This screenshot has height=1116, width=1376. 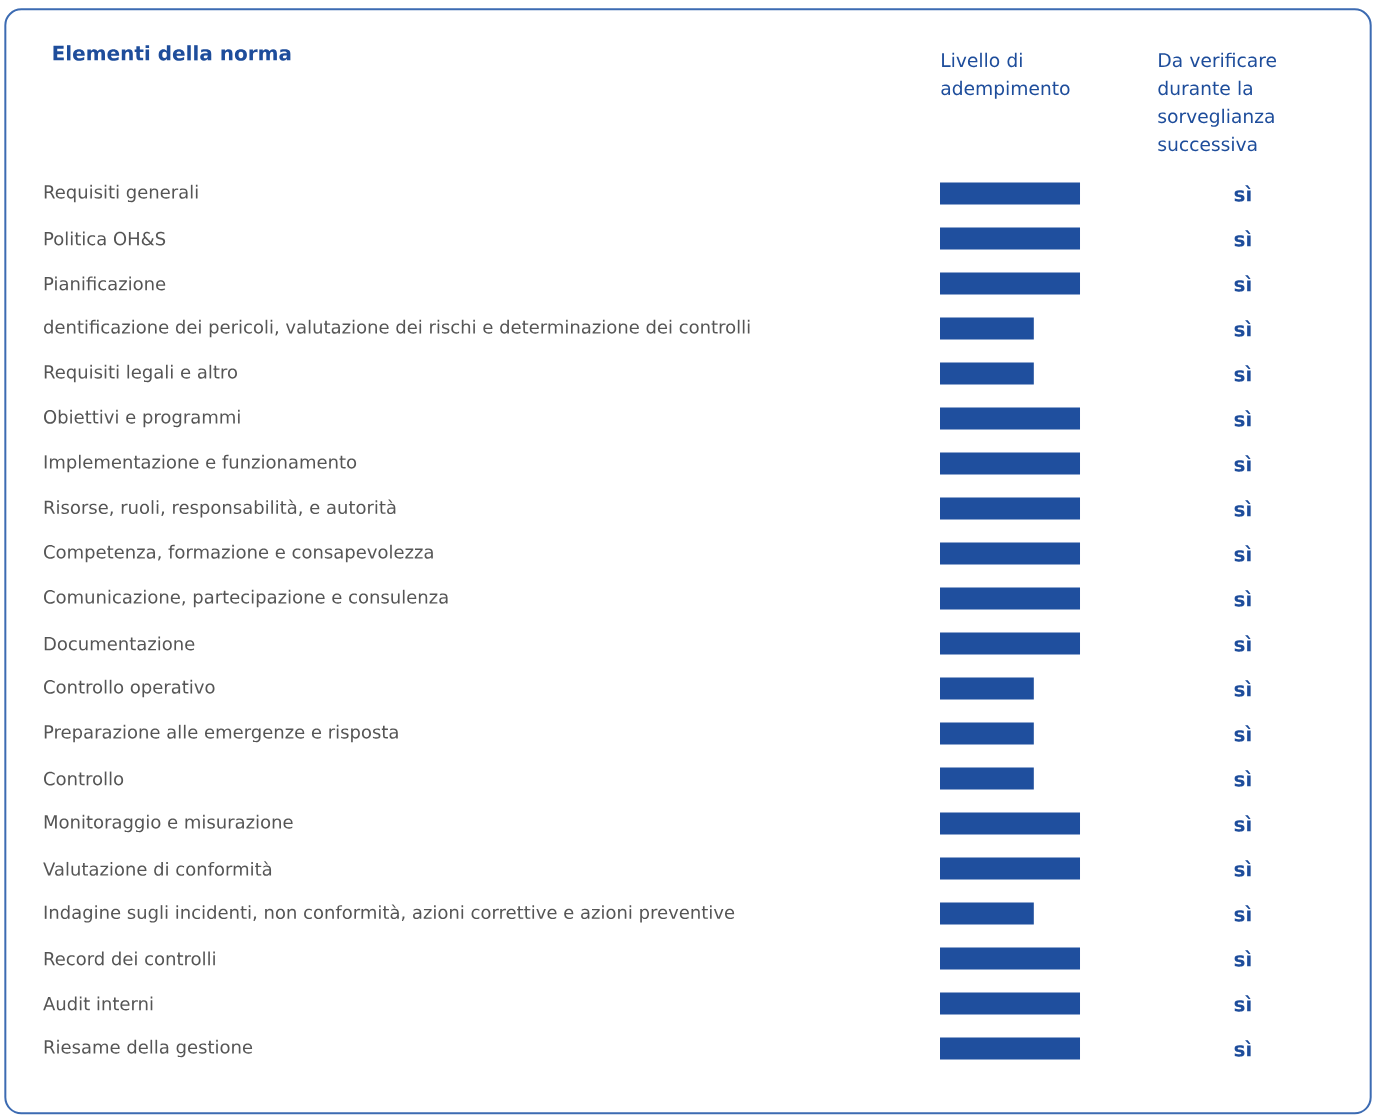 What do you see at coordinates (389, 913) in the screenshot?
I see `y-tick-label: Indagine sugli incidenti, non conformità, azioni correttive e azioni preventive` at bounding box center [389, 913].